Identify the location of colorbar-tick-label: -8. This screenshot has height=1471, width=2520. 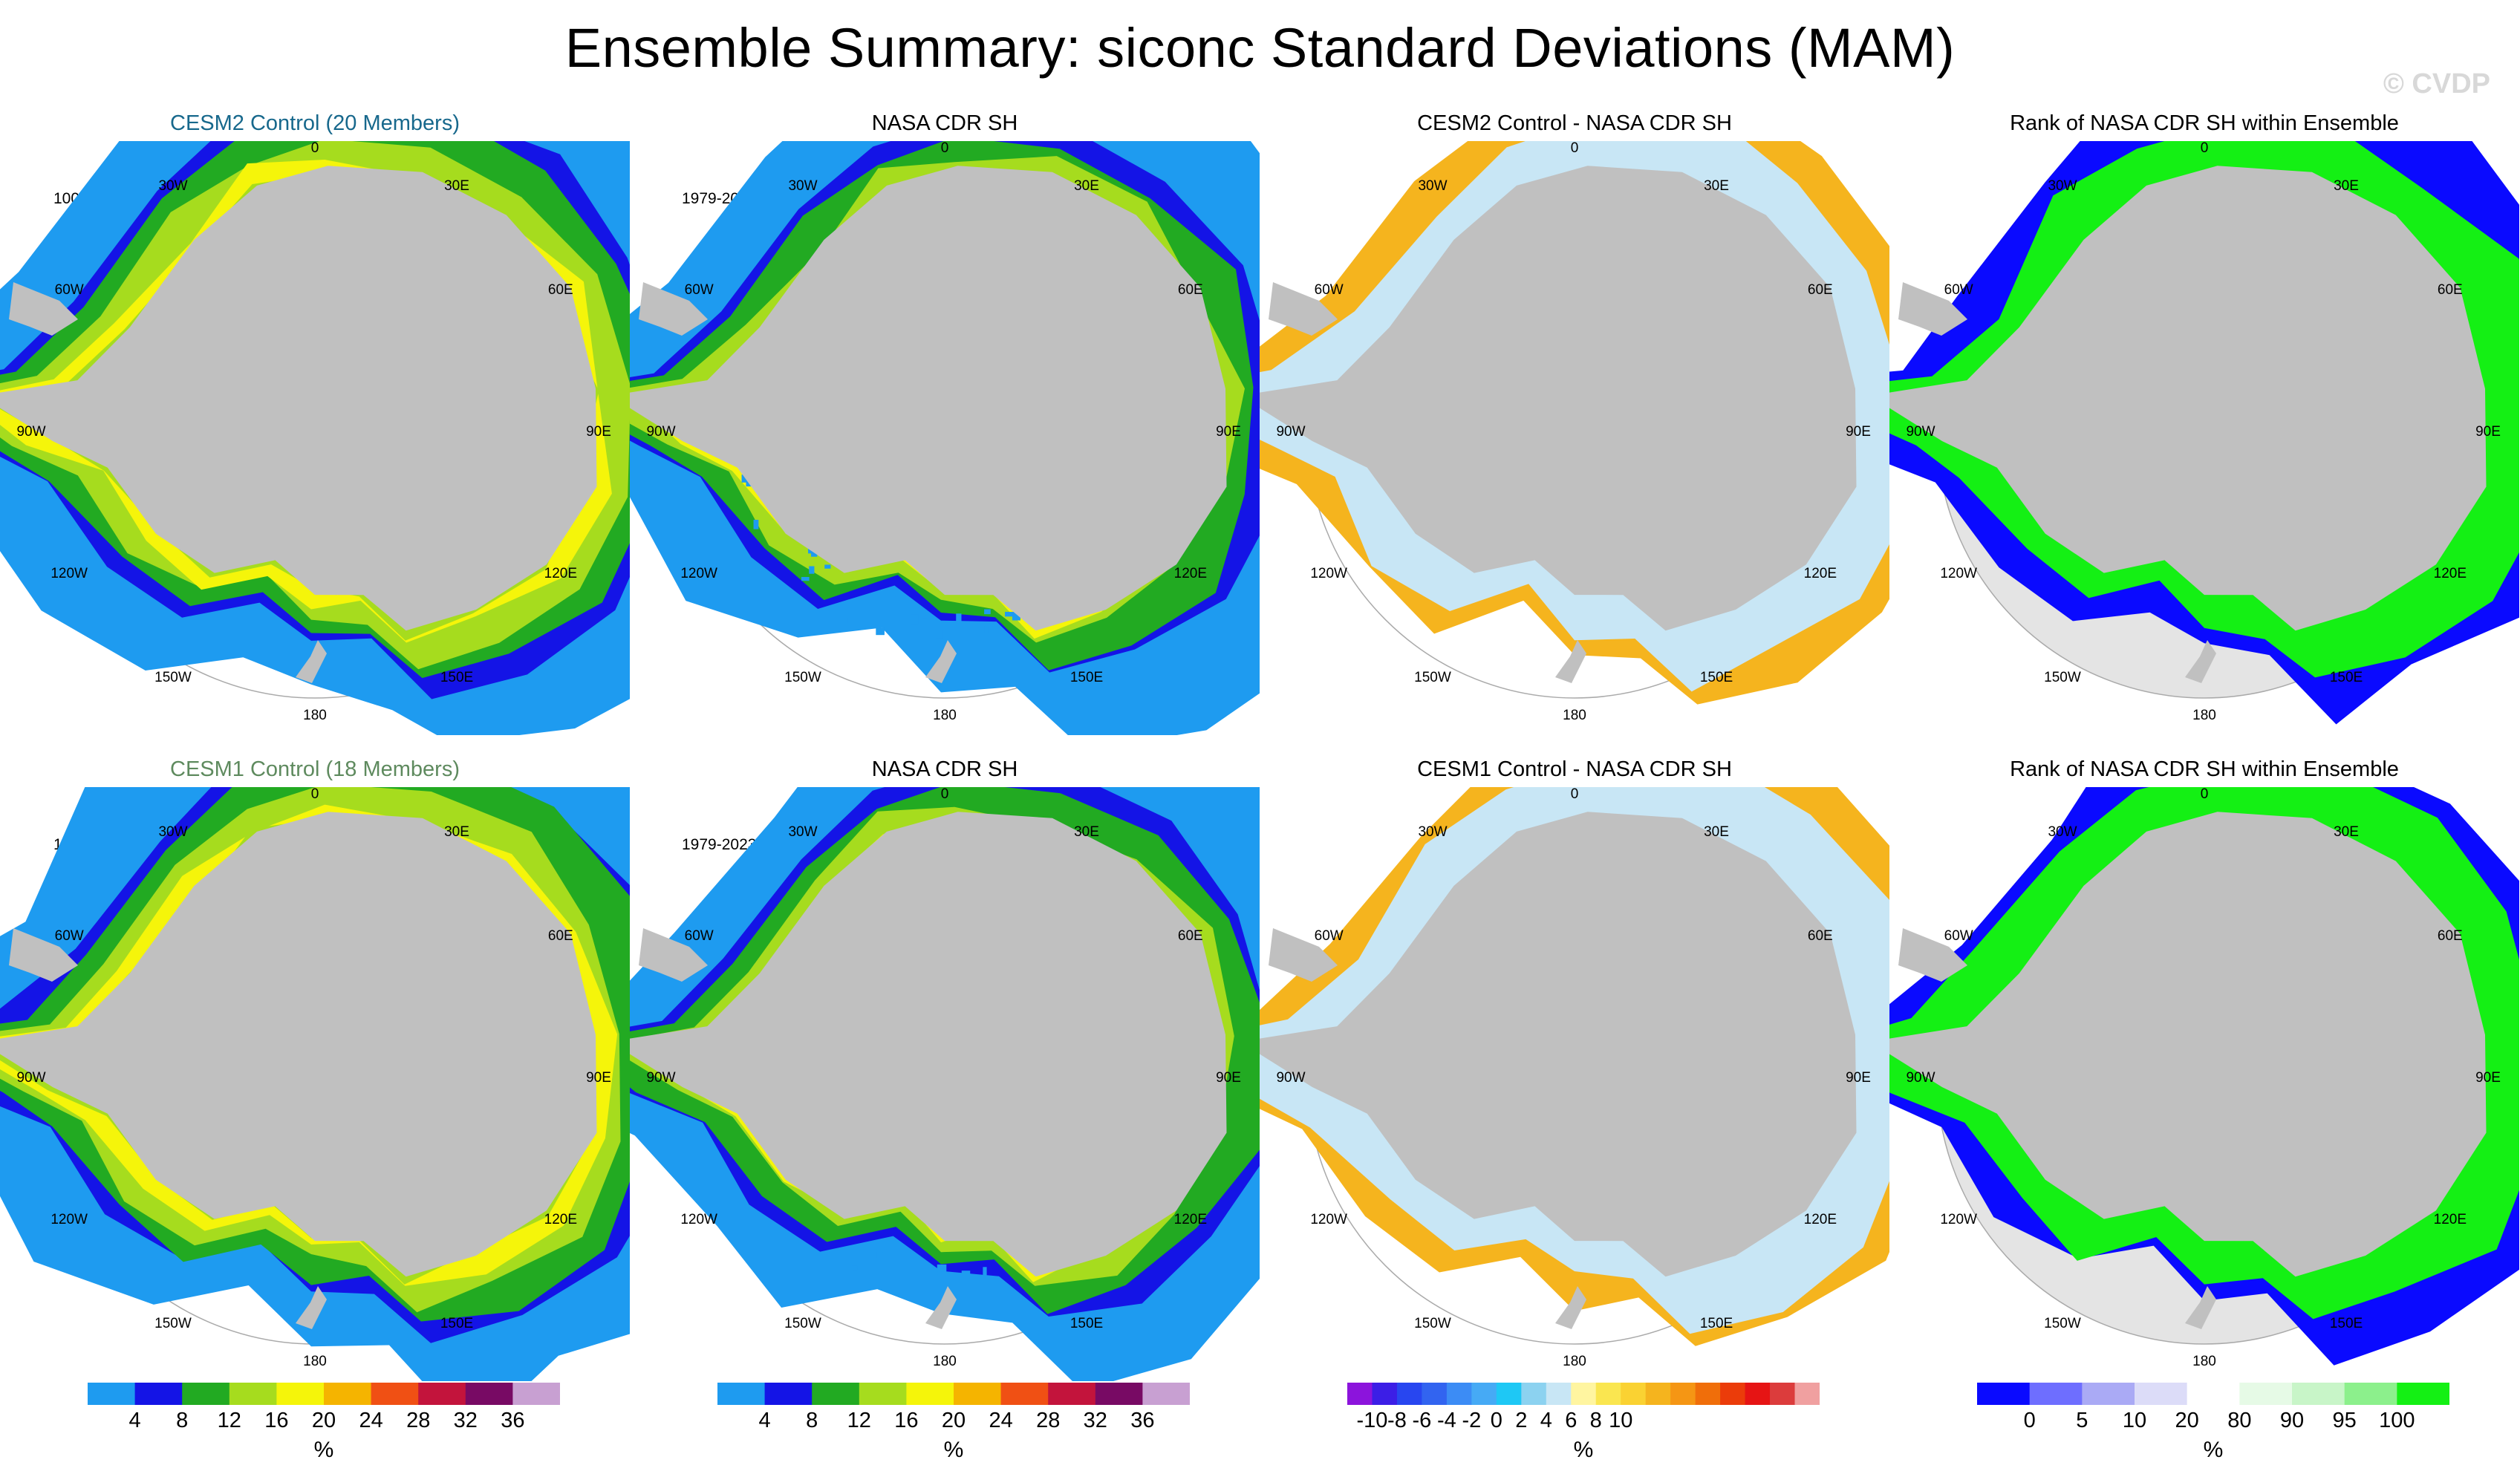
(1397, 1420).